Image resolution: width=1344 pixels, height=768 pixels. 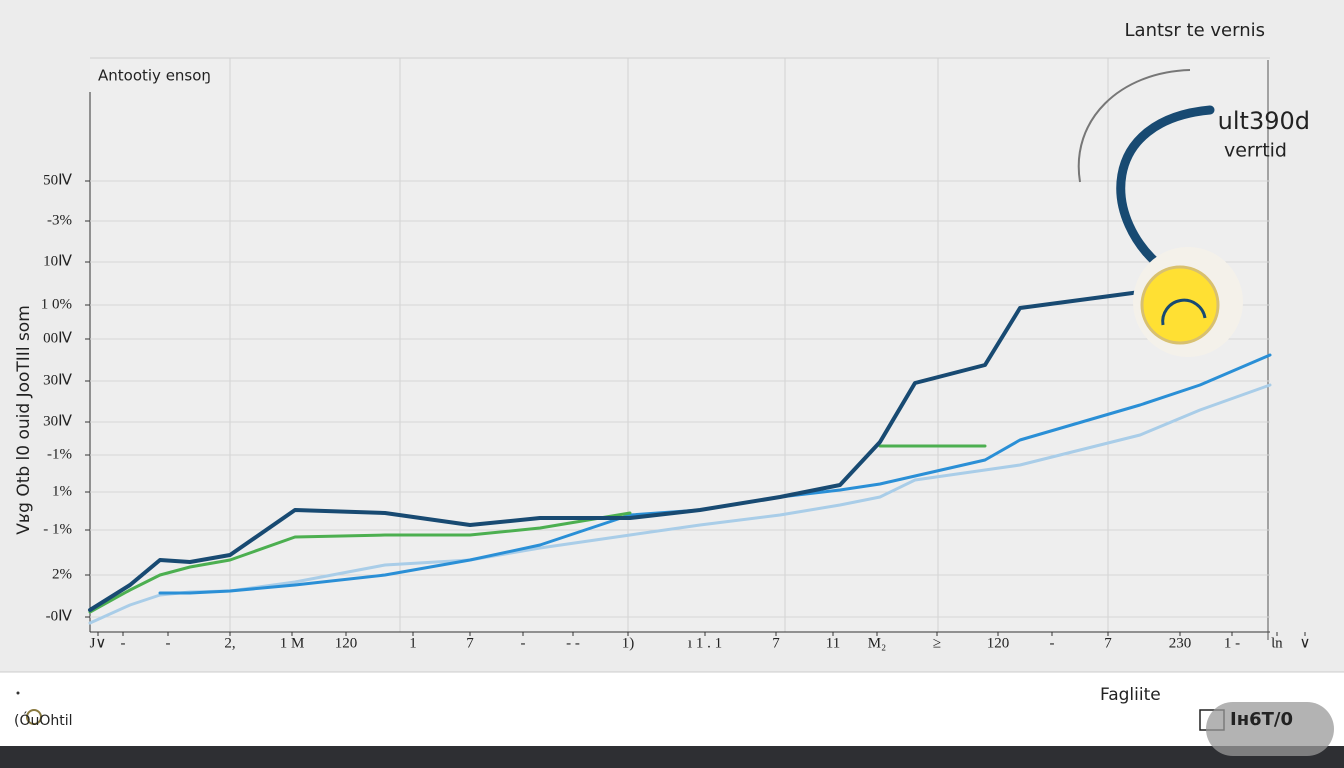 What do you see at coordinates (833, 643) in the screenshot?
I see `x-tick-label: 11` at bounding box center [833, 643].